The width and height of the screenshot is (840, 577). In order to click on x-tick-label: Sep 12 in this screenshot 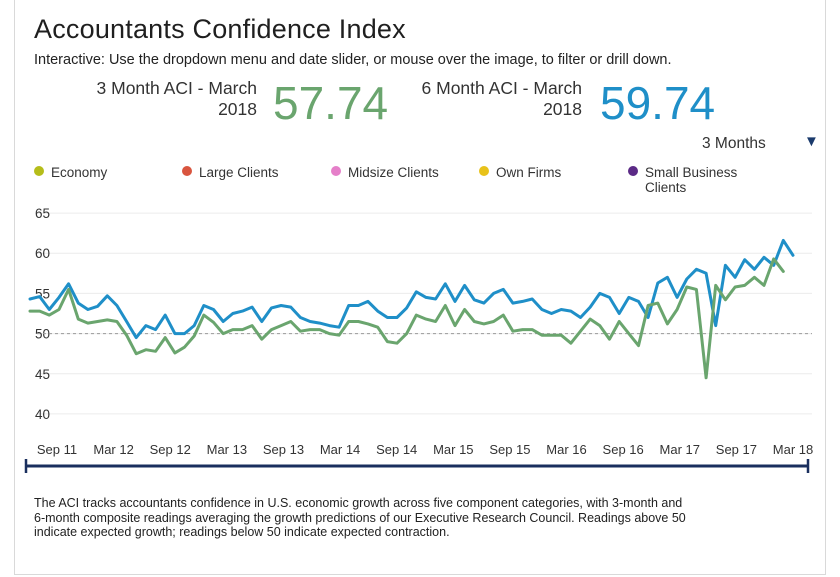, I will do `click(170, 449)`.